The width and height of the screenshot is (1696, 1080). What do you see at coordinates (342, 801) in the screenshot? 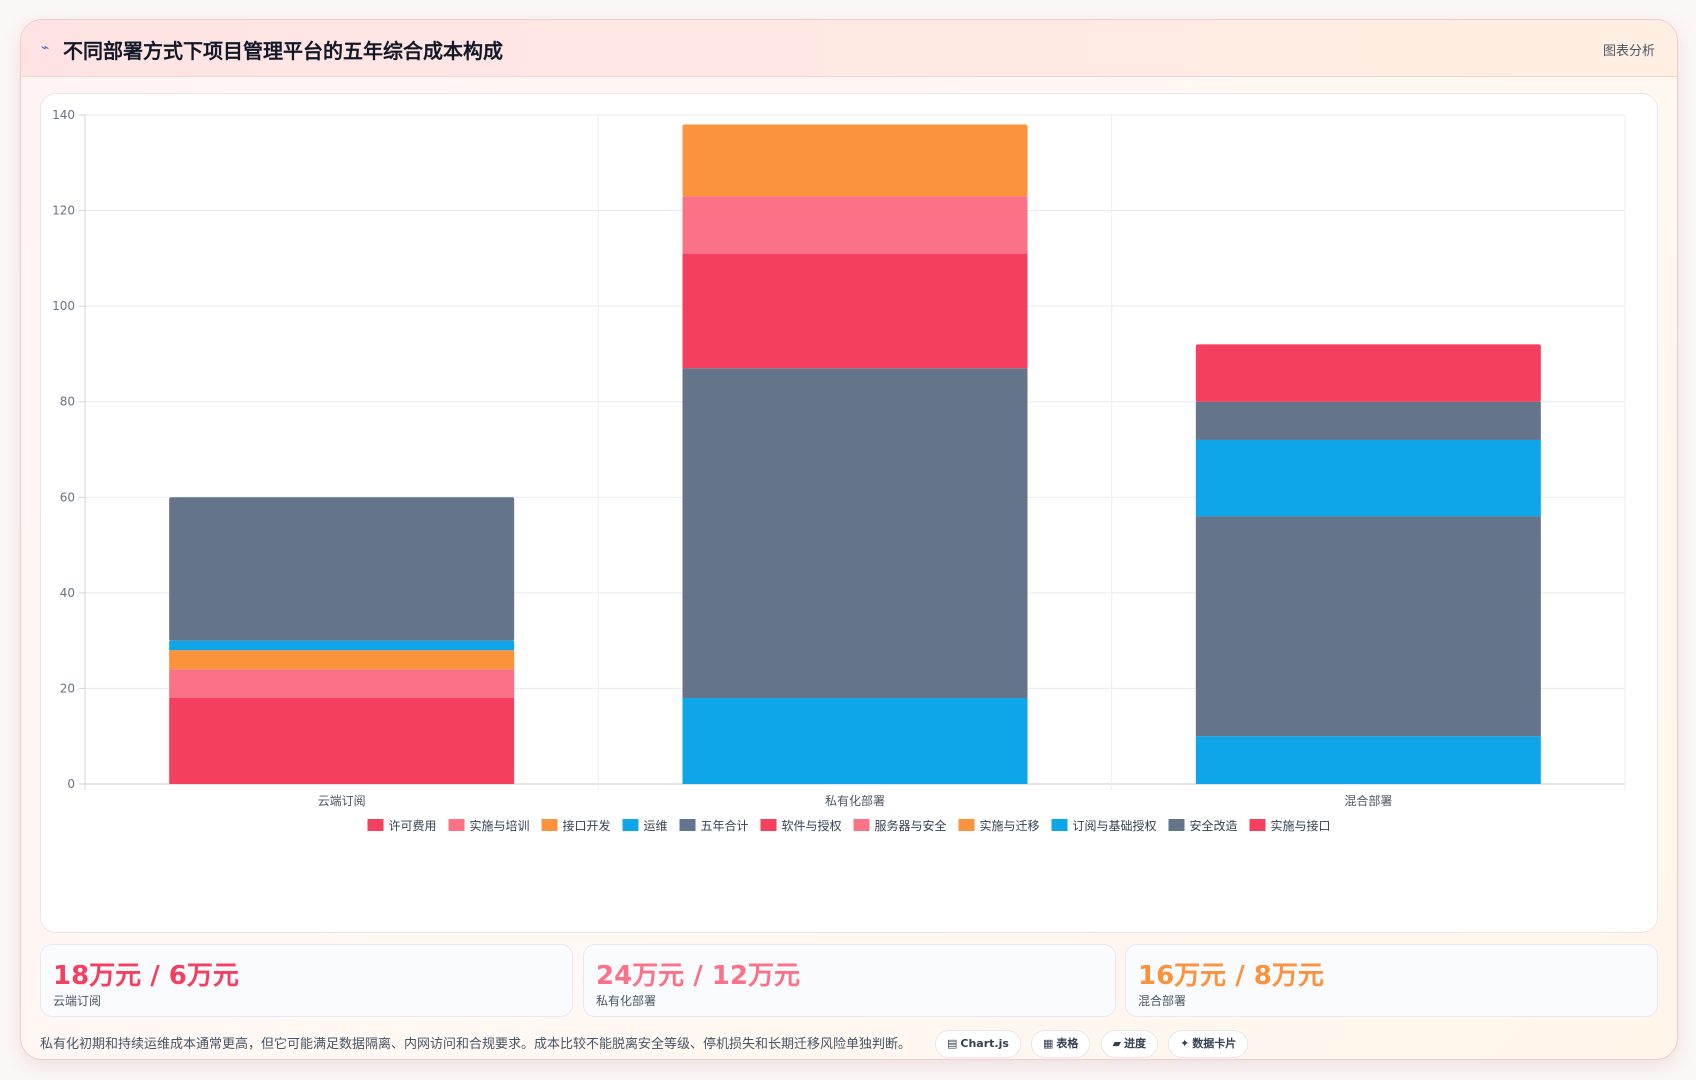
I see `x-tick-label: 云端订阅` at bounding box center [342, 801].